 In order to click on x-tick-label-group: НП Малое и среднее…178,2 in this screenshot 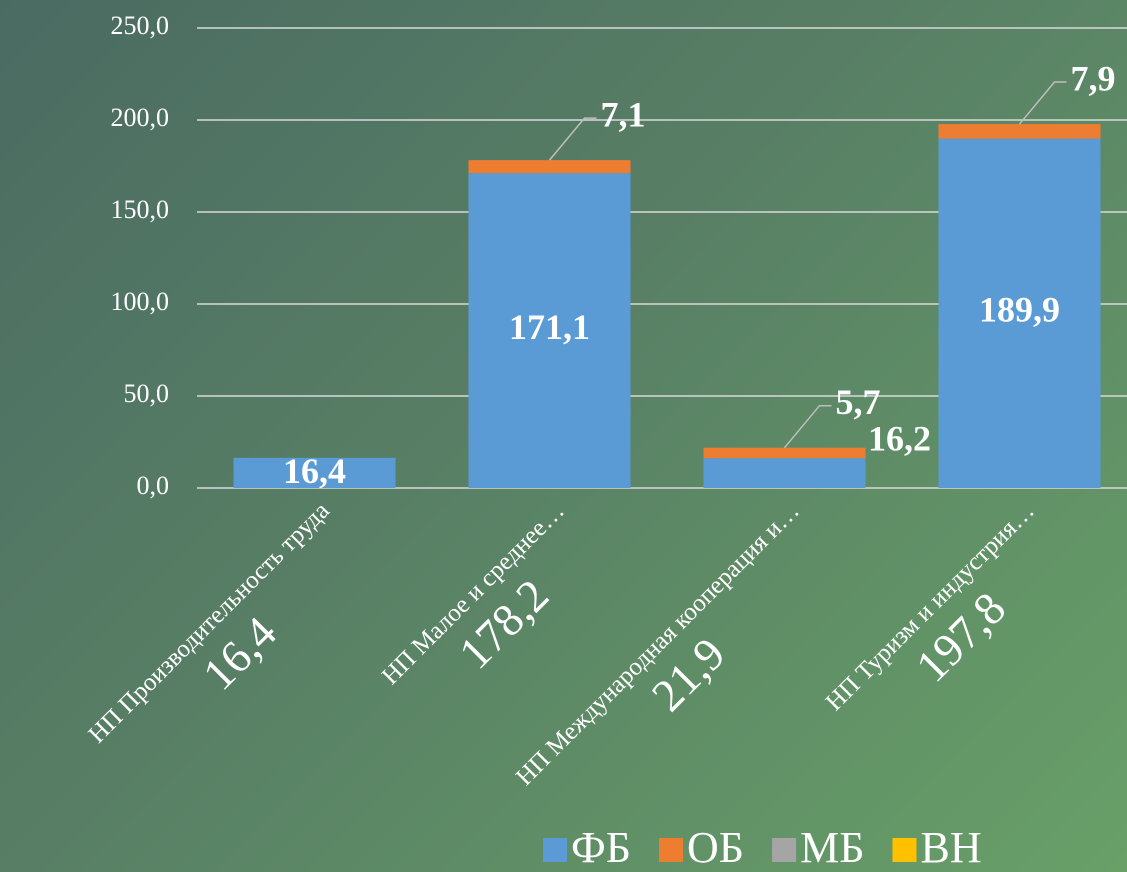, I will do `click(473, 593)`.